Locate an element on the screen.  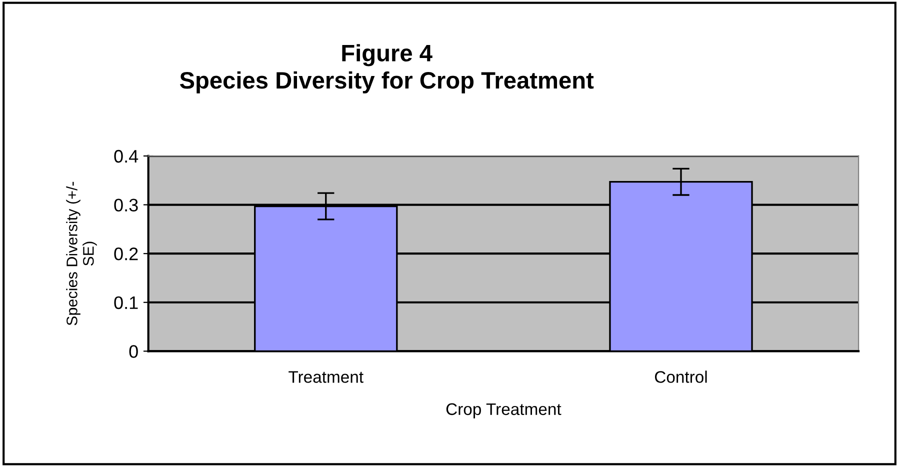
y-tick-label: 0.3 is located at coordinates (126, 205).